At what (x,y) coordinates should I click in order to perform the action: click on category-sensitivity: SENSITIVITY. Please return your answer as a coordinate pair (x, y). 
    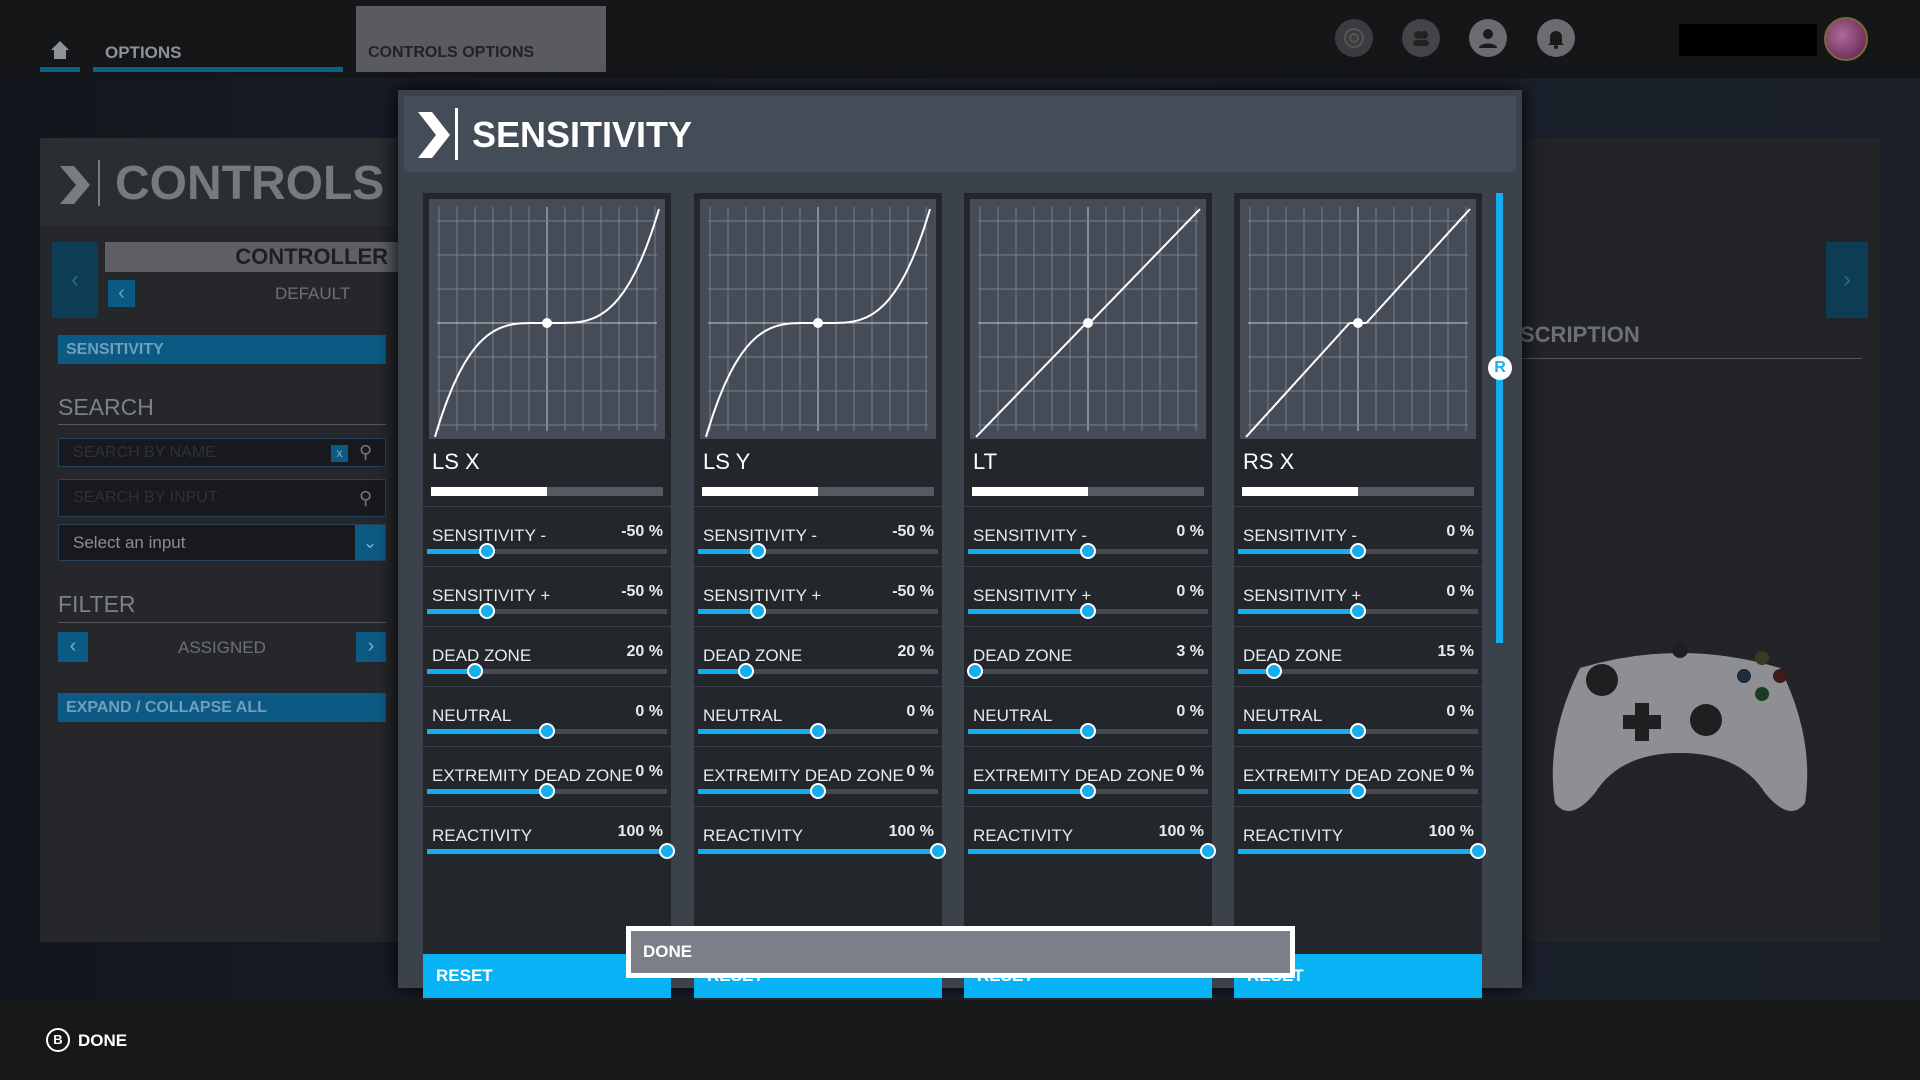
    Looking at the image, I should click on (222, 349).